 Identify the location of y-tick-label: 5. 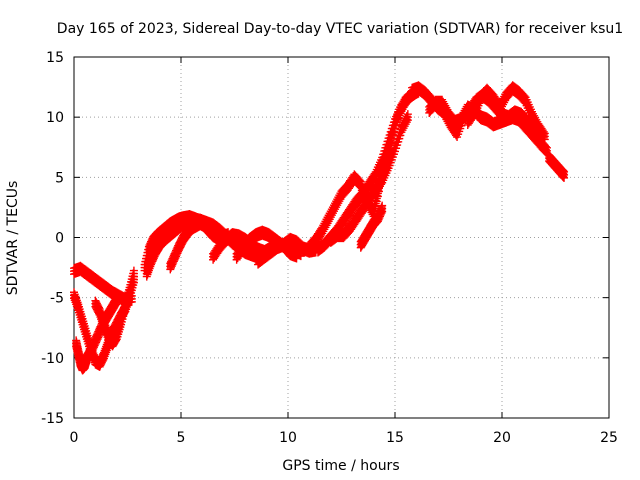
(59, 178).